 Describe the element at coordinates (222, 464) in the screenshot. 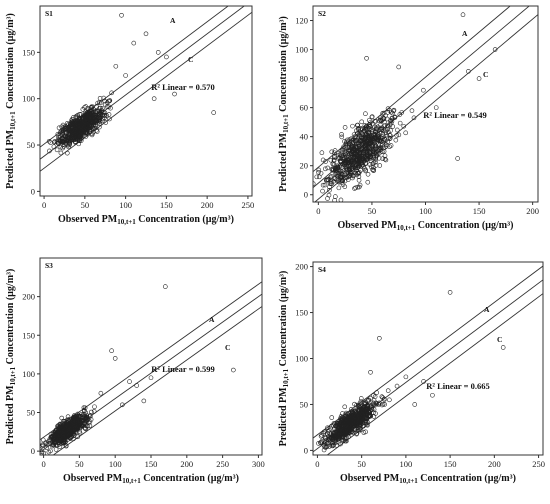

I see `x-tick-label: 250` at that location.